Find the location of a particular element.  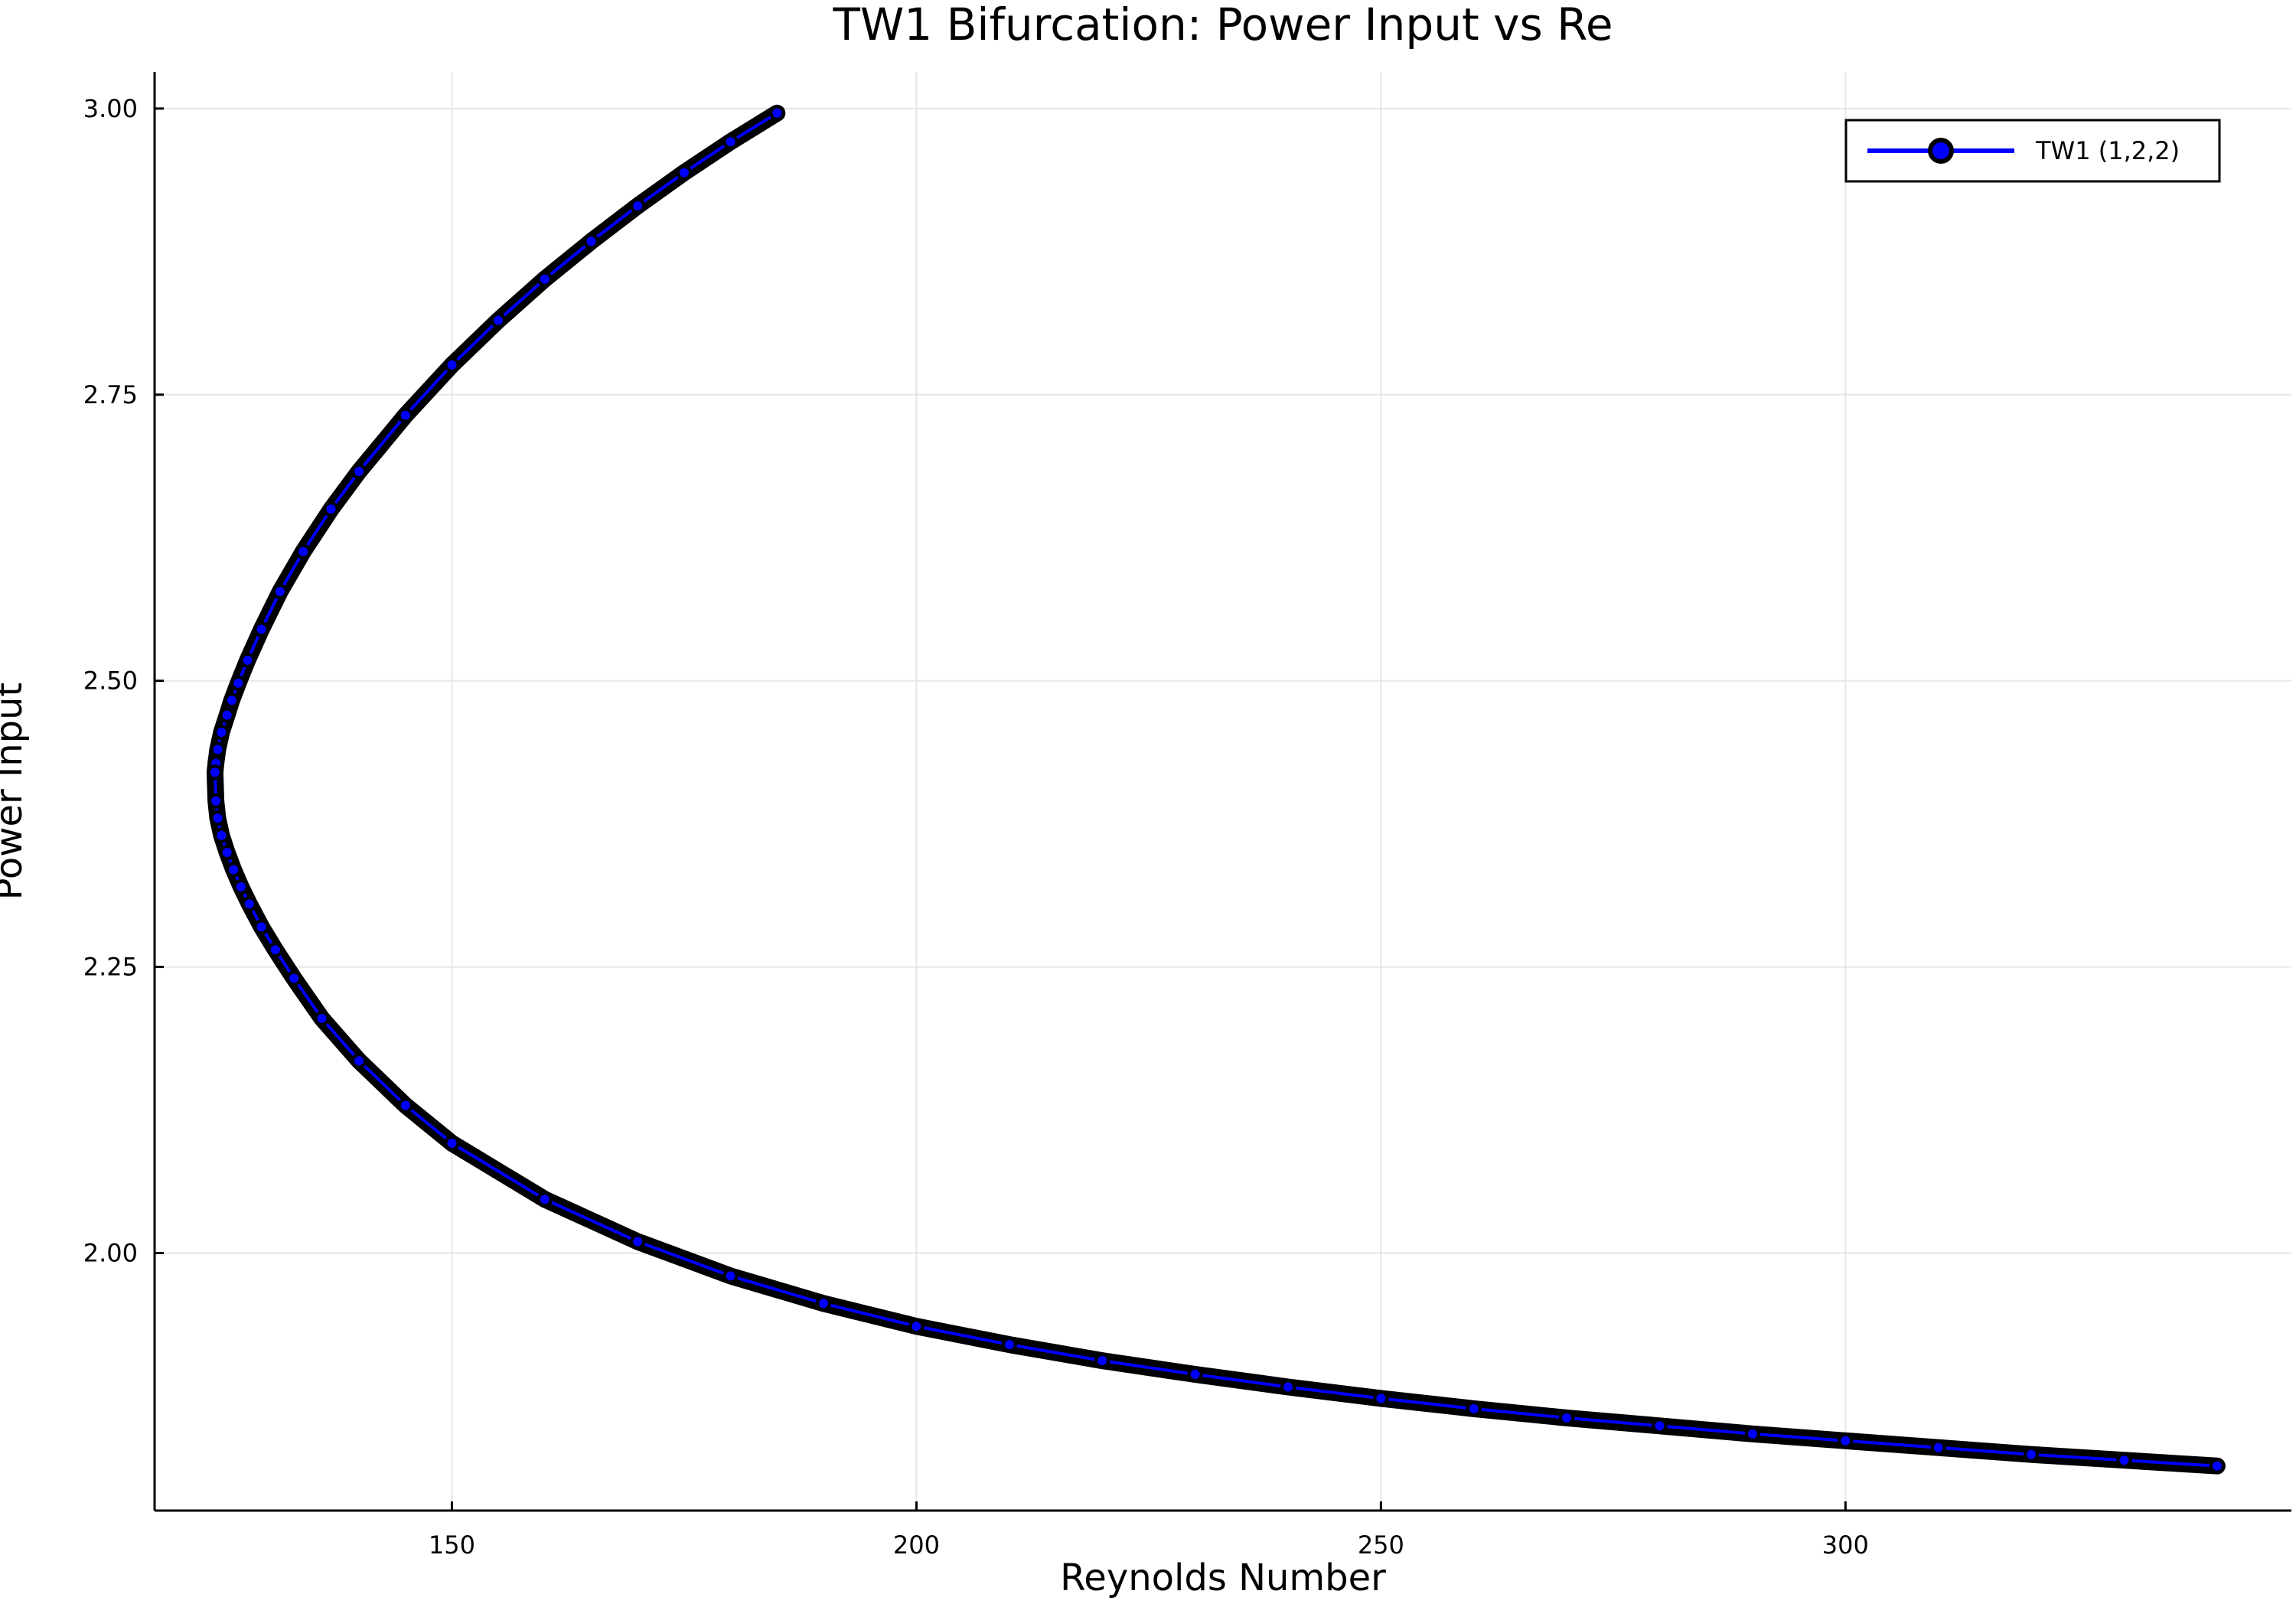

x-tick-label: 300 is located at coordinates (1845, 1545).